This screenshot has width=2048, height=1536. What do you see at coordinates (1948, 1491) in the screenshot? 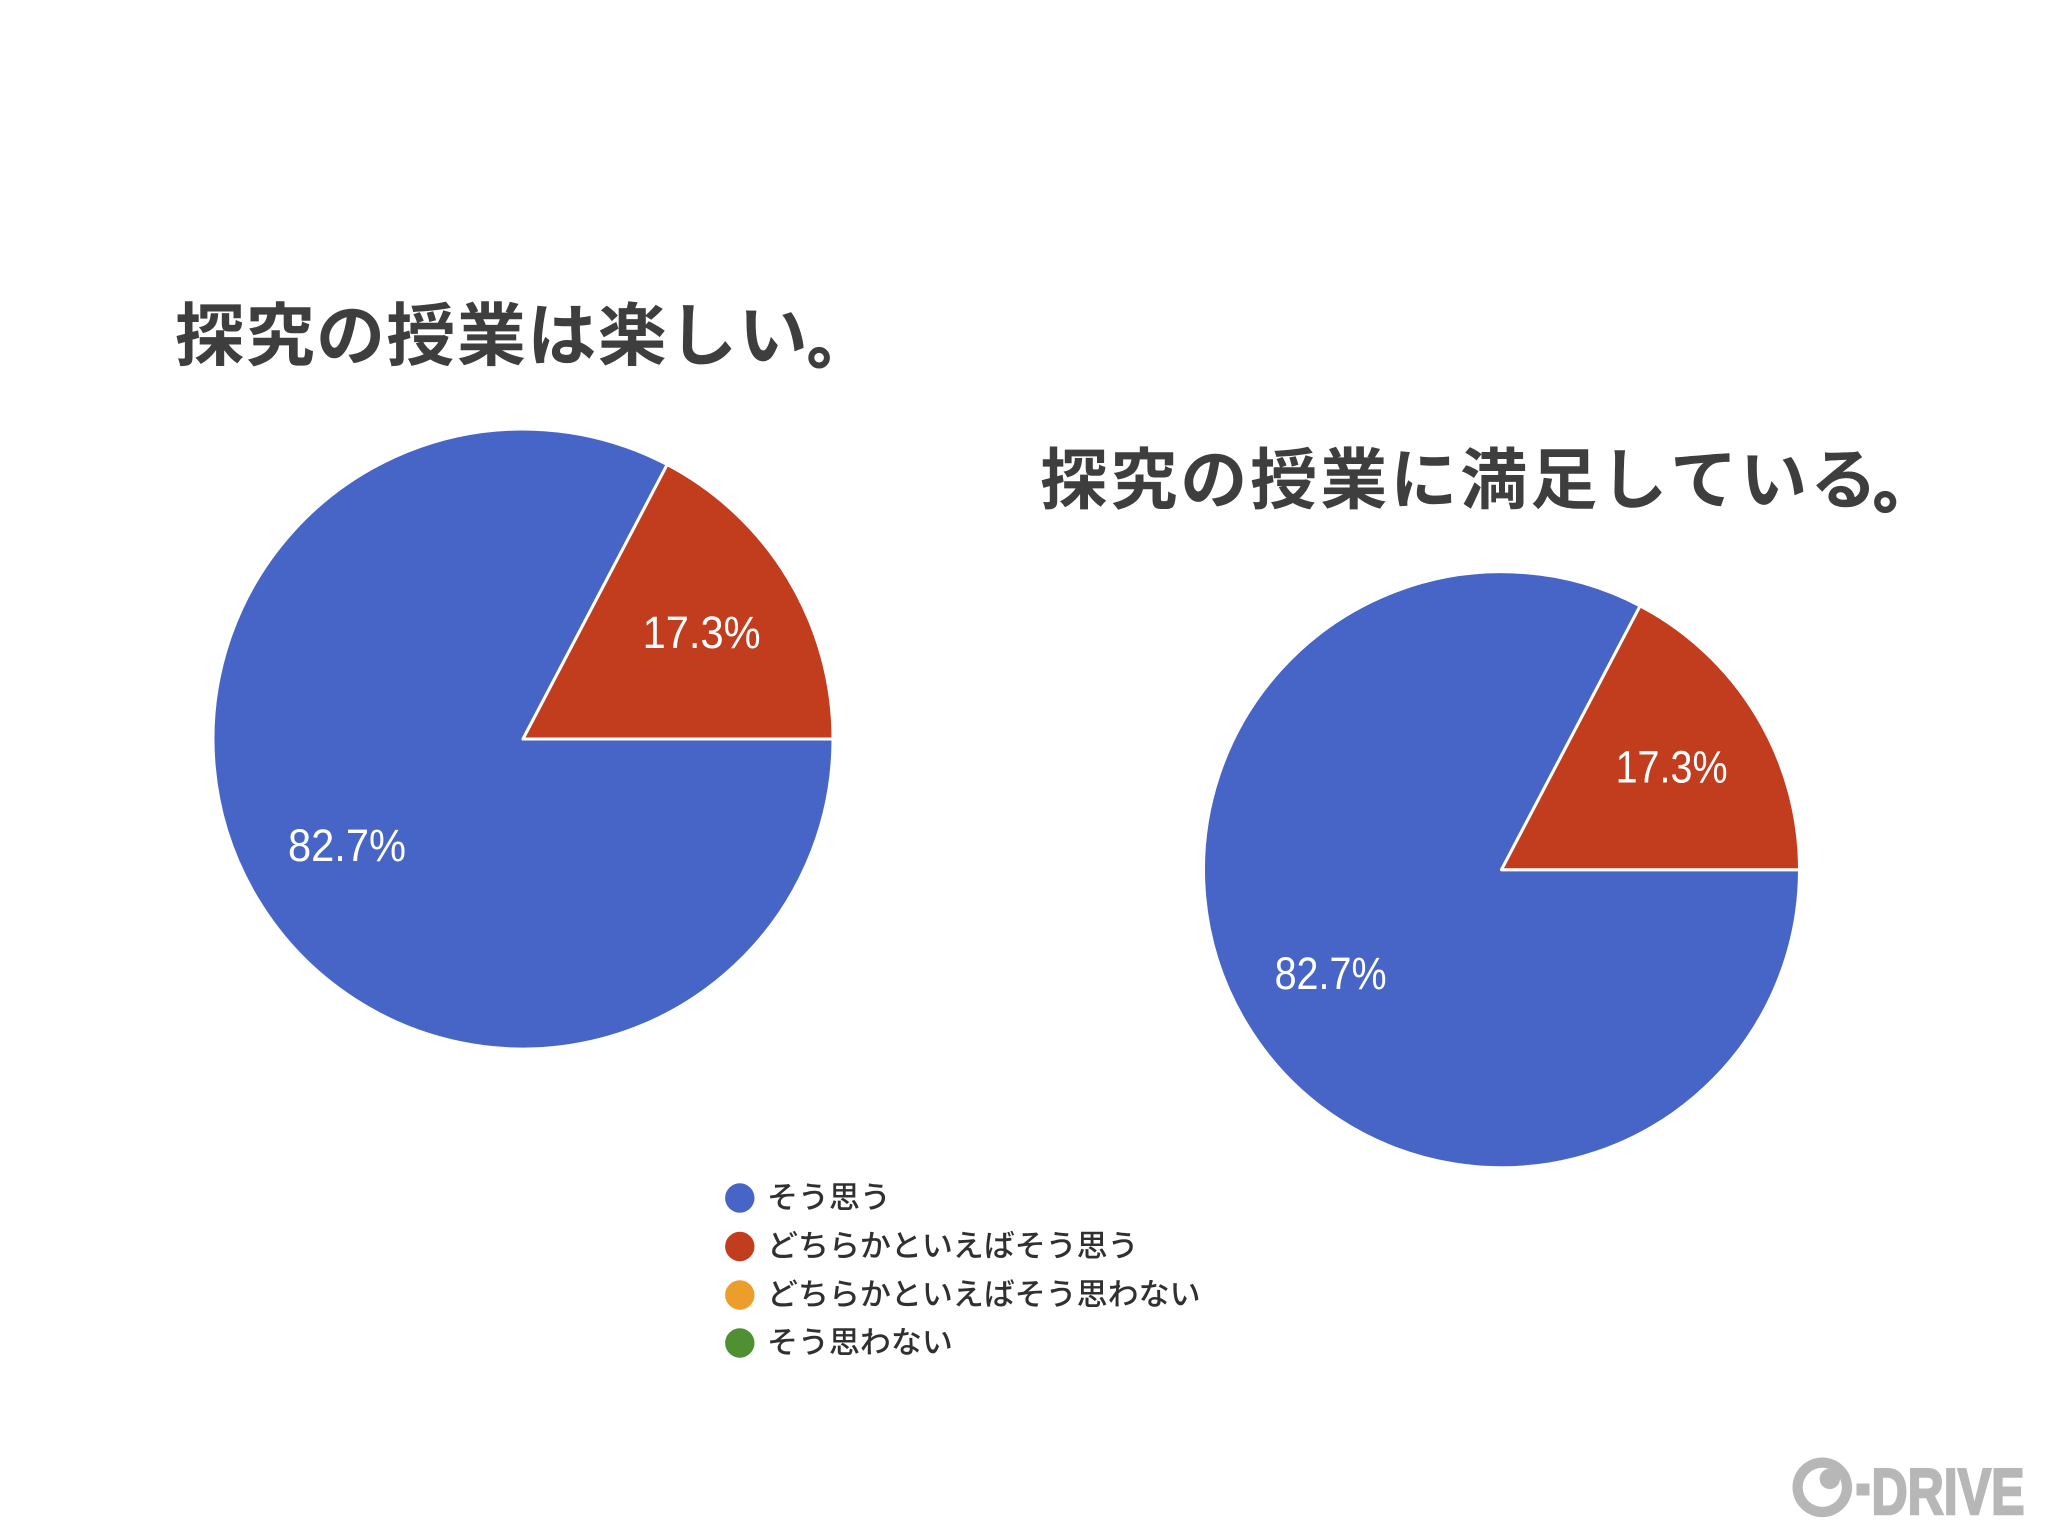
I see `svg-text: DRIVE` at bounding box center [1948, 1491].